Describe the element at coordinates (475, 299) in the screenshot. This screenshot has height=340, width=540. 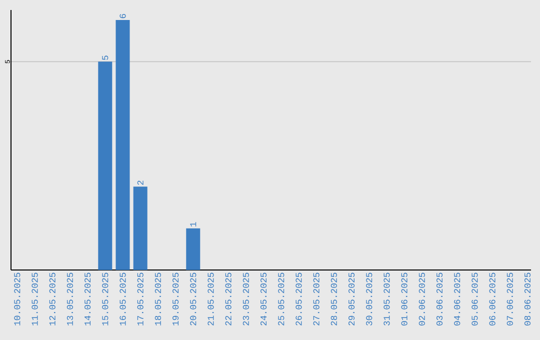
I see `x-tick-label: 05.06.2025` at that location.